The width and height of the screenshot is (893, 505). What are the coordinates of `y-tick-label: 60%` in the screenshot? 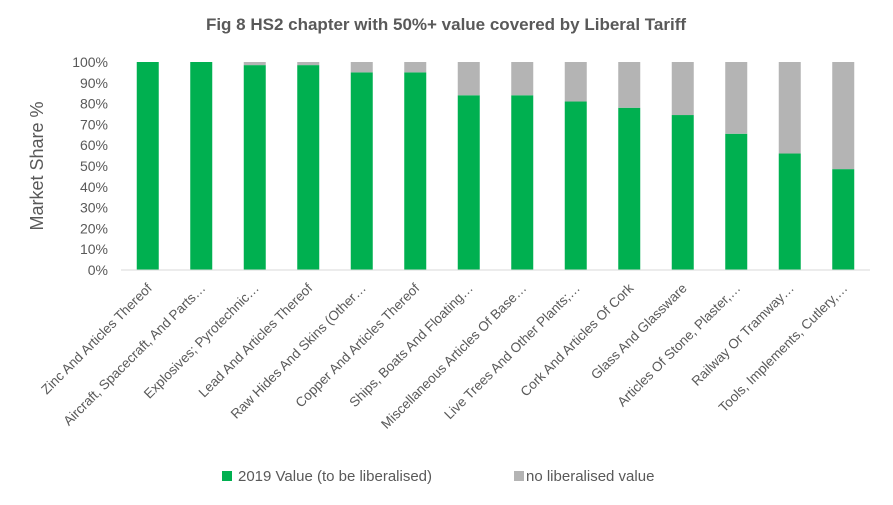 It's located at (94, 145).